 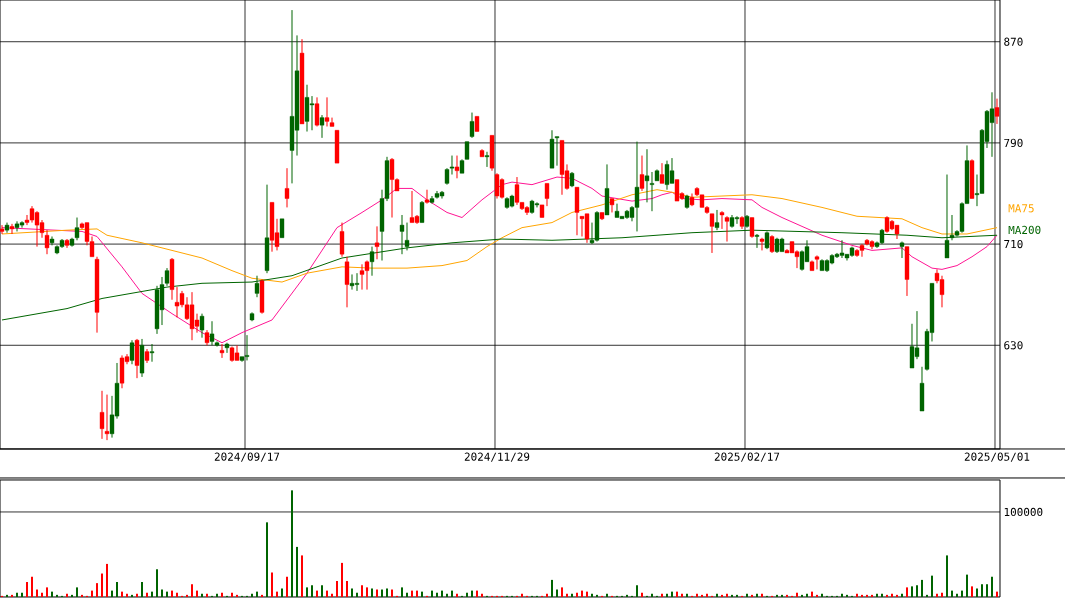 I want to click on y-tick-label: 870, so click(x=1013, y=41).